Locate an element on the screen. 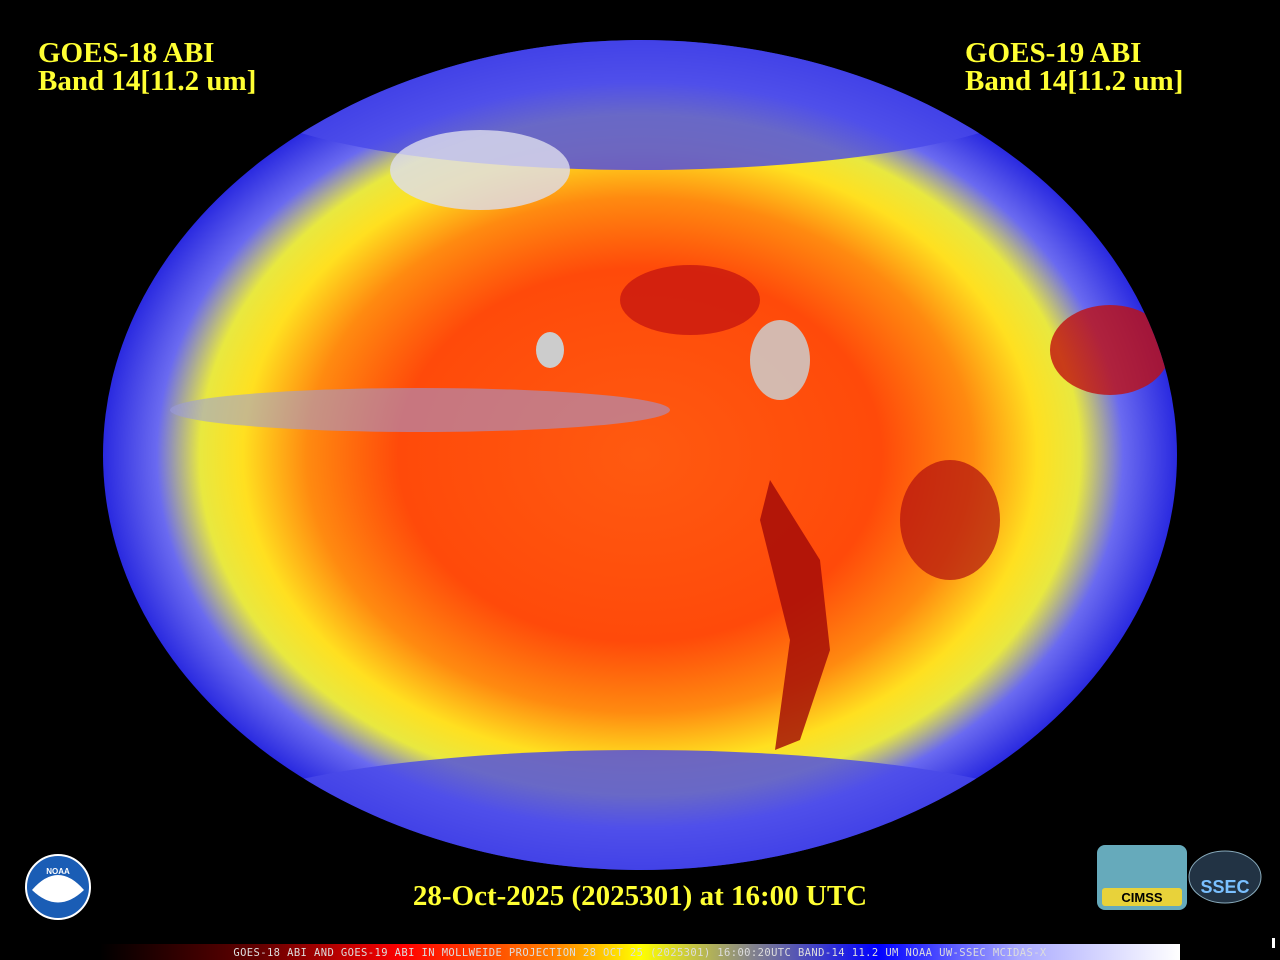  south-cloud-band is located at coordinates (640, 810).